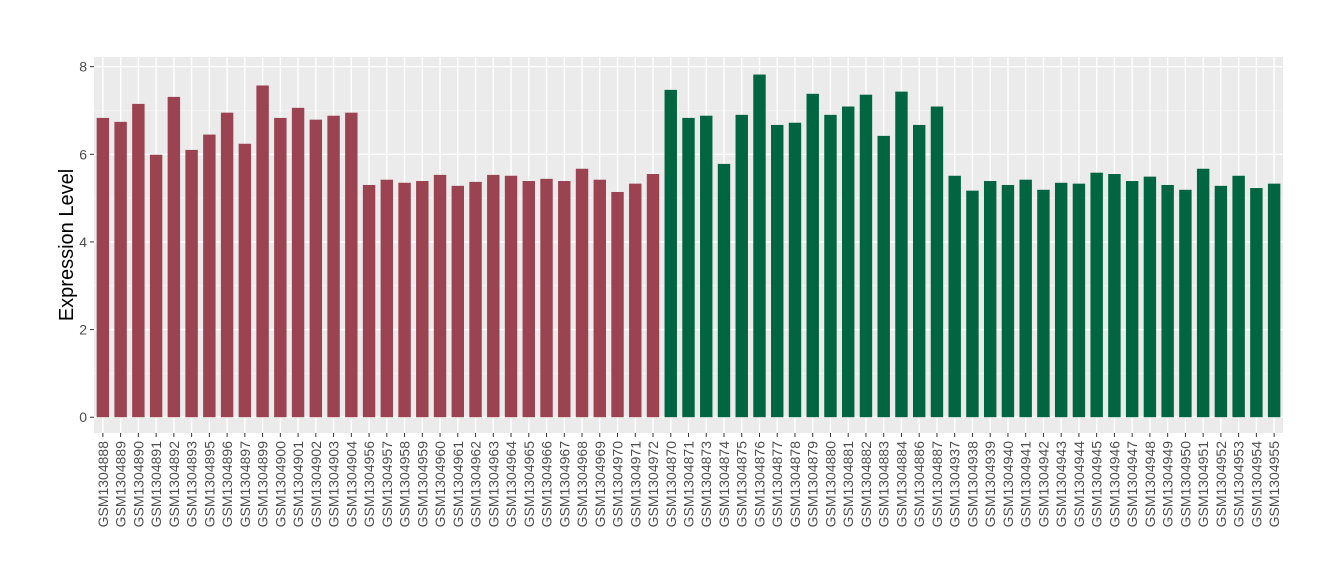  Describe the element at coordinates (1132, 484) in the screenshot. I see `x-tick-label: GSM1304947` at that location.